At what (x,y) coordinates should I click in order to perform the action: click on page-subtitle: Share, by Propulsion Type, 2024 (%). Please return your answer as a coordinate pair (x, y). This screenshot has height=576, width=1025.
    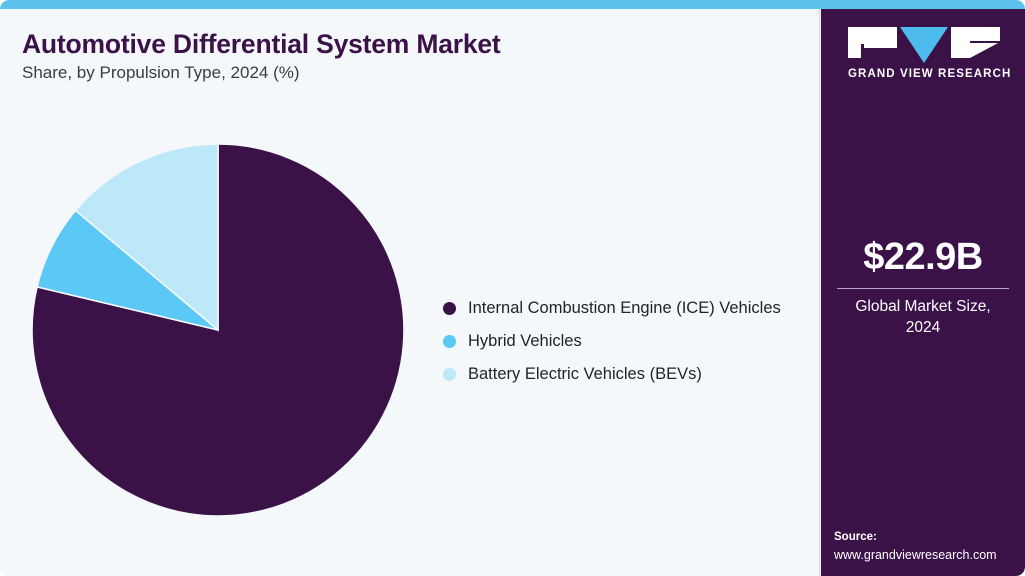
    Looking at the image, I should click on (161, 72).